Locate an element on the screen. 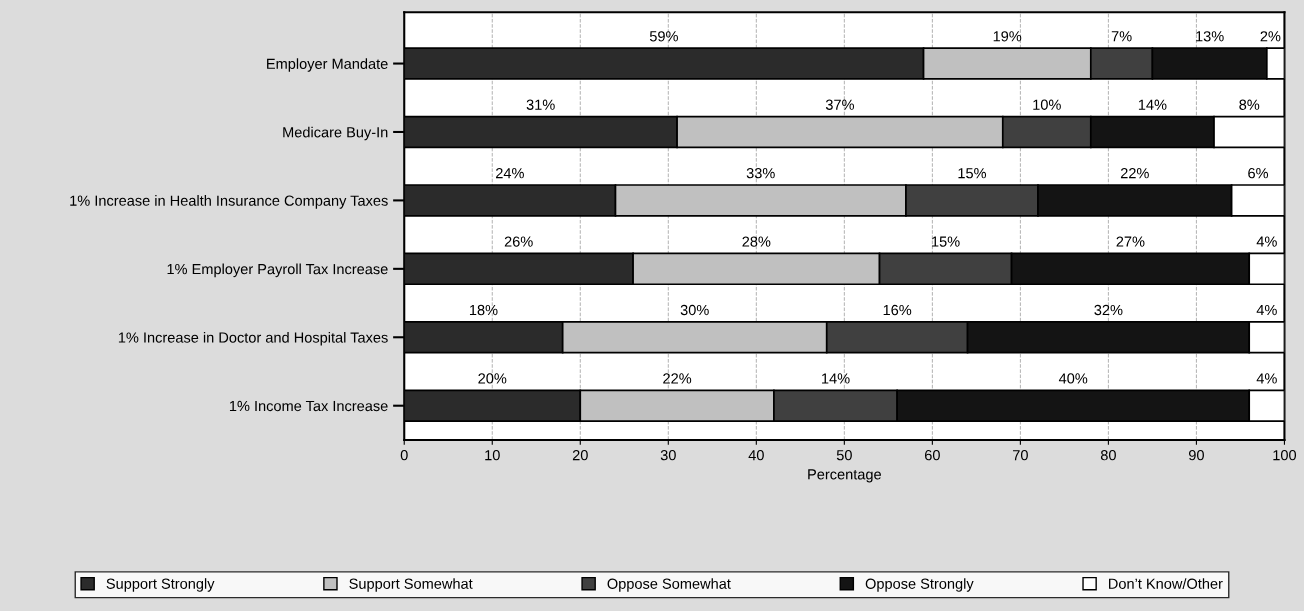  x-tick-label: 20 is located at coordinates (580, 455).